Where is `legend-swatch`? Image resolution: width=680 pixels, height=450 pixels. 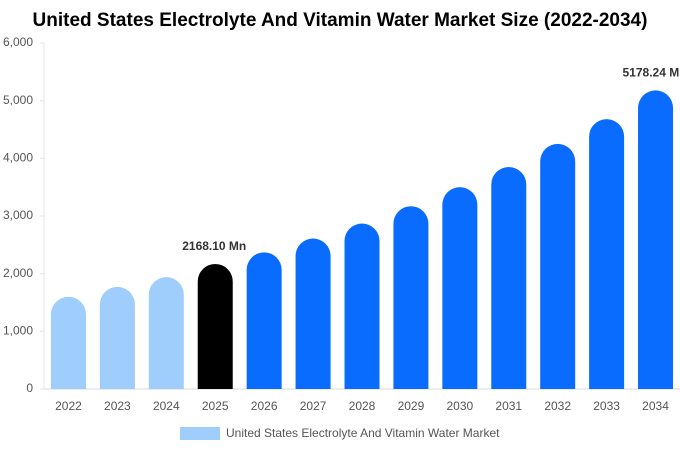
legend-swatch is located at coordinates (200, 433).